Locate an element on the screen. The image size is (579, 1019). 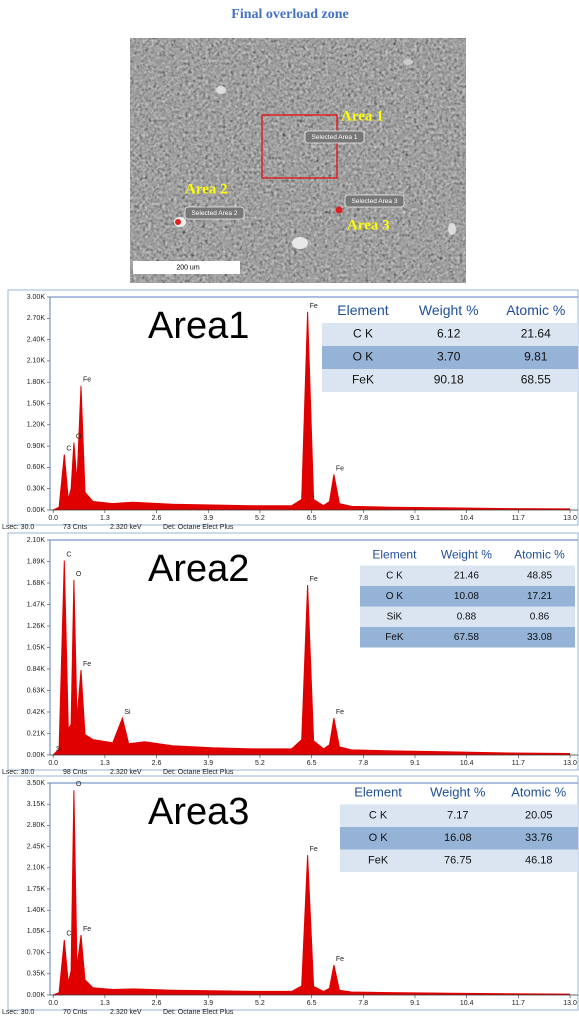
scale-bar is located at coordinates (186, 267).